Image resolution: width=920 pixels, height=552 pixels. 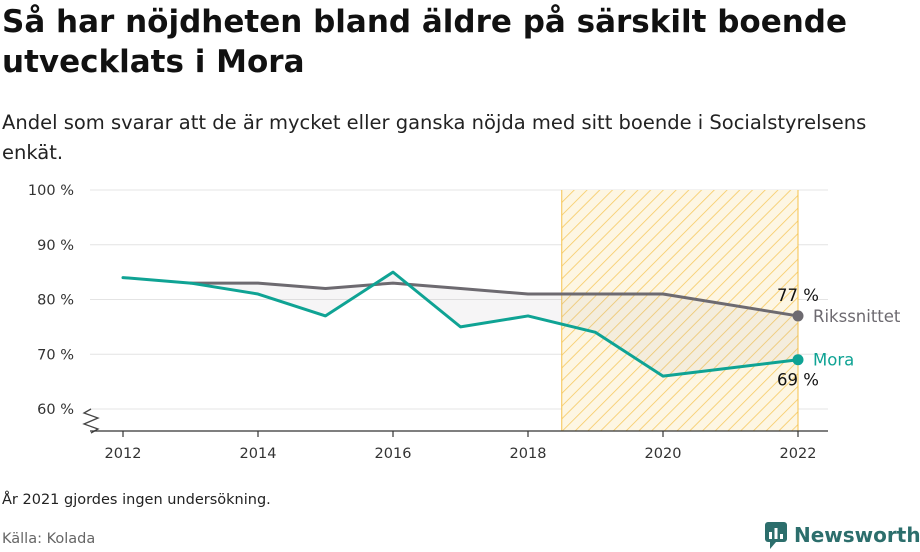 I want to click on series-line-mora, so click(x=460, y=324).